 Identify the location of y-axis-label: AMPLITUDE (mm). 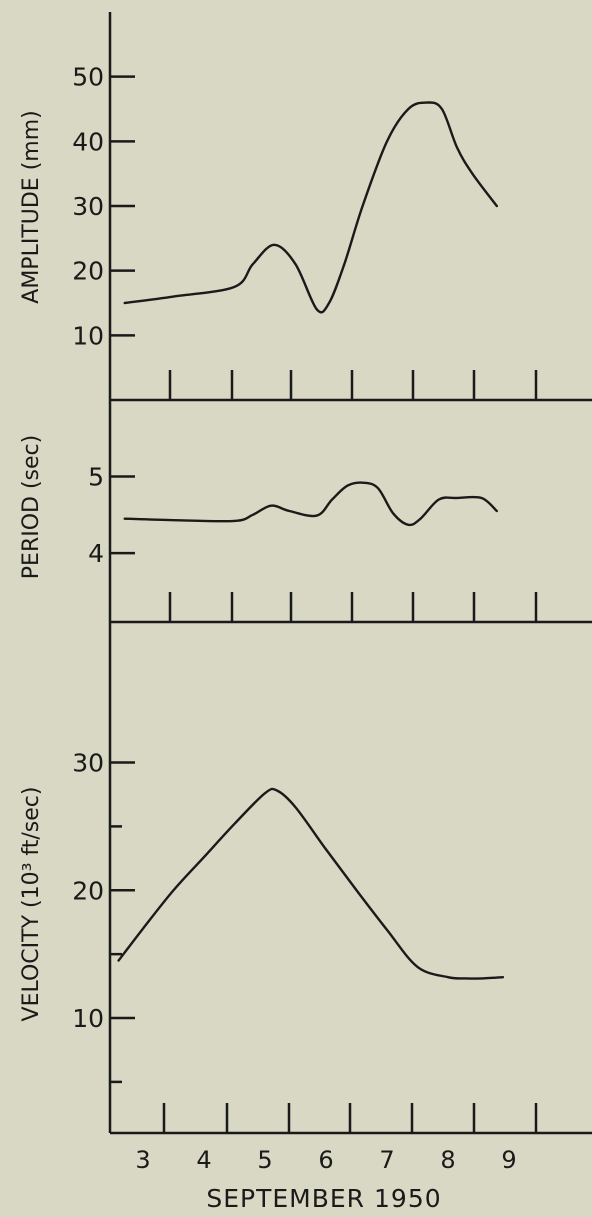
(31, 206).